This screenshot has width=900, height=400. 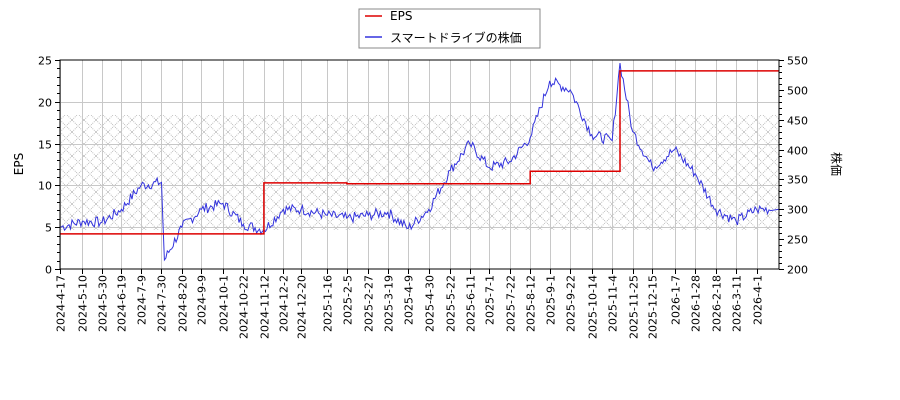 What do you see at coordinates (797, 240) in the screenshot?
I see `right-tick-label: 250` at bounding box center [797, 240].